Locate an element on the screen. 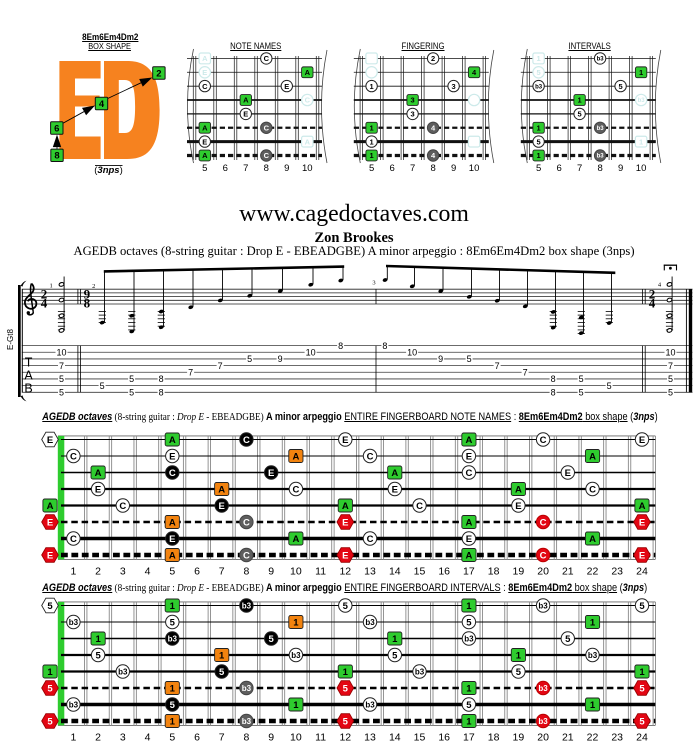 Image resolution: width=700 pixels, height=746 pixels. svg-text: 20 is located at coordinates (543, 572).